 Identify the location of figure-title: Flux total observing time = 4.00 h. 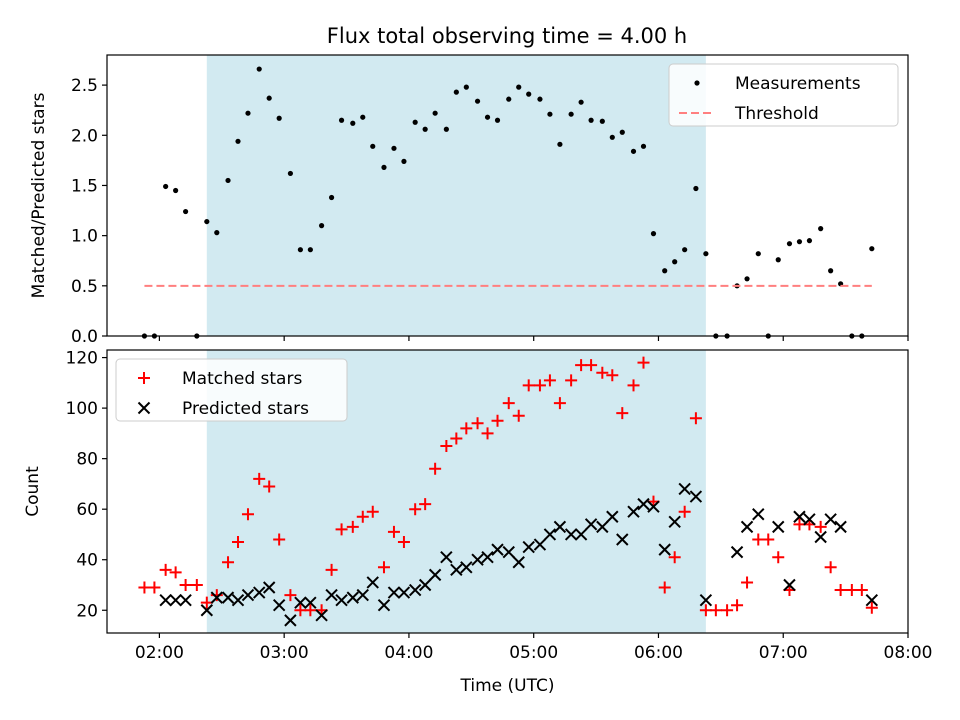
(507, 36).